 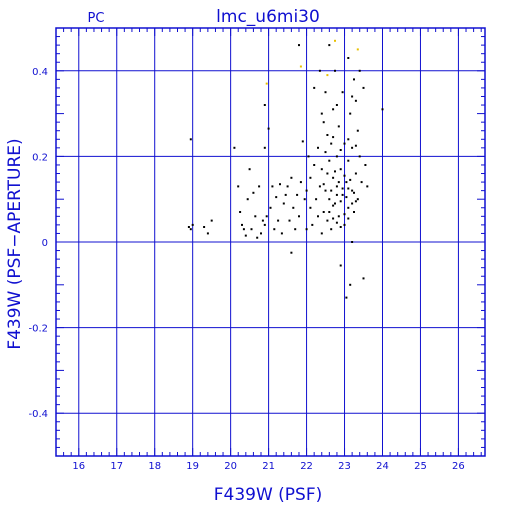 What do you see at coordinates (38, 329) in the screenshot?
I see `y-tick-label: -0.2` at bounding box center [38, 329].